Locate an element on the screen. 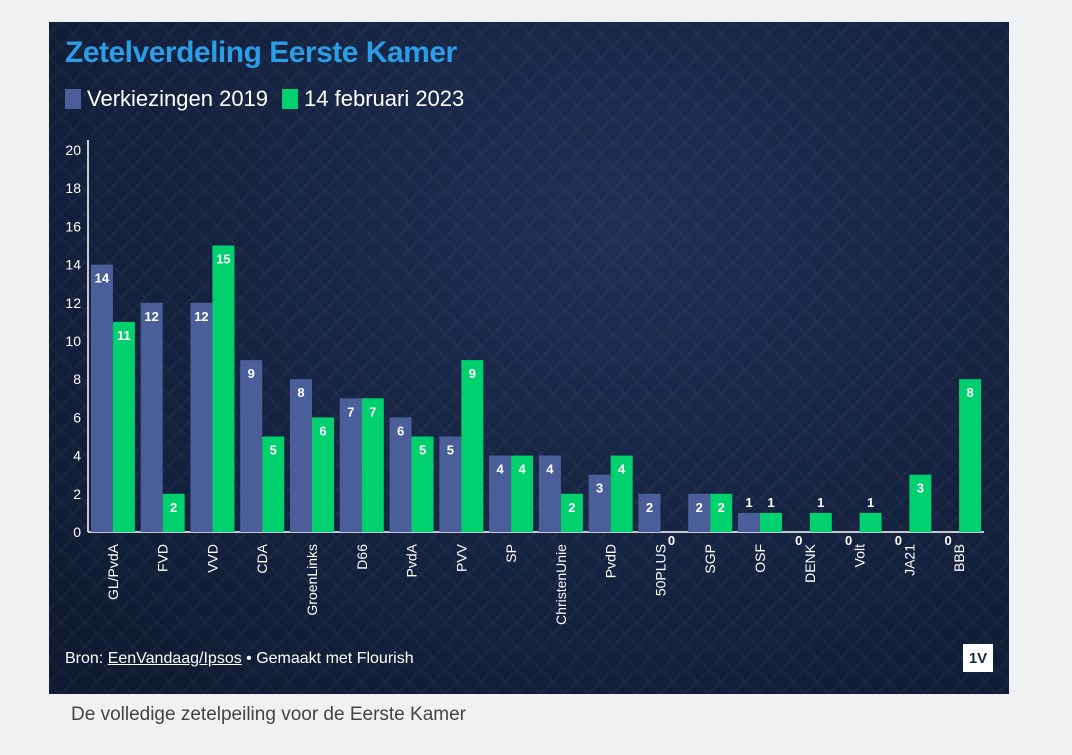 The width and height of the screenshot is (1072, 755). x-tick-label: ChristenUnie is located at coordinates (561, 584).